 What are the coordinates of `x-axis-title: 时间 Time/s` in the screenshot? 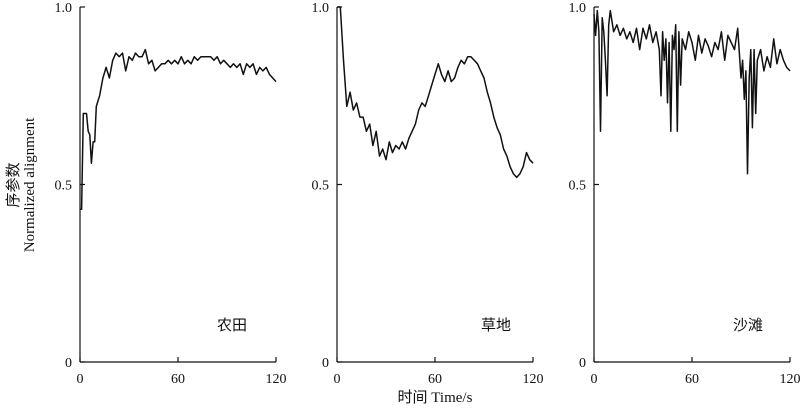 It's located at (435, 397).